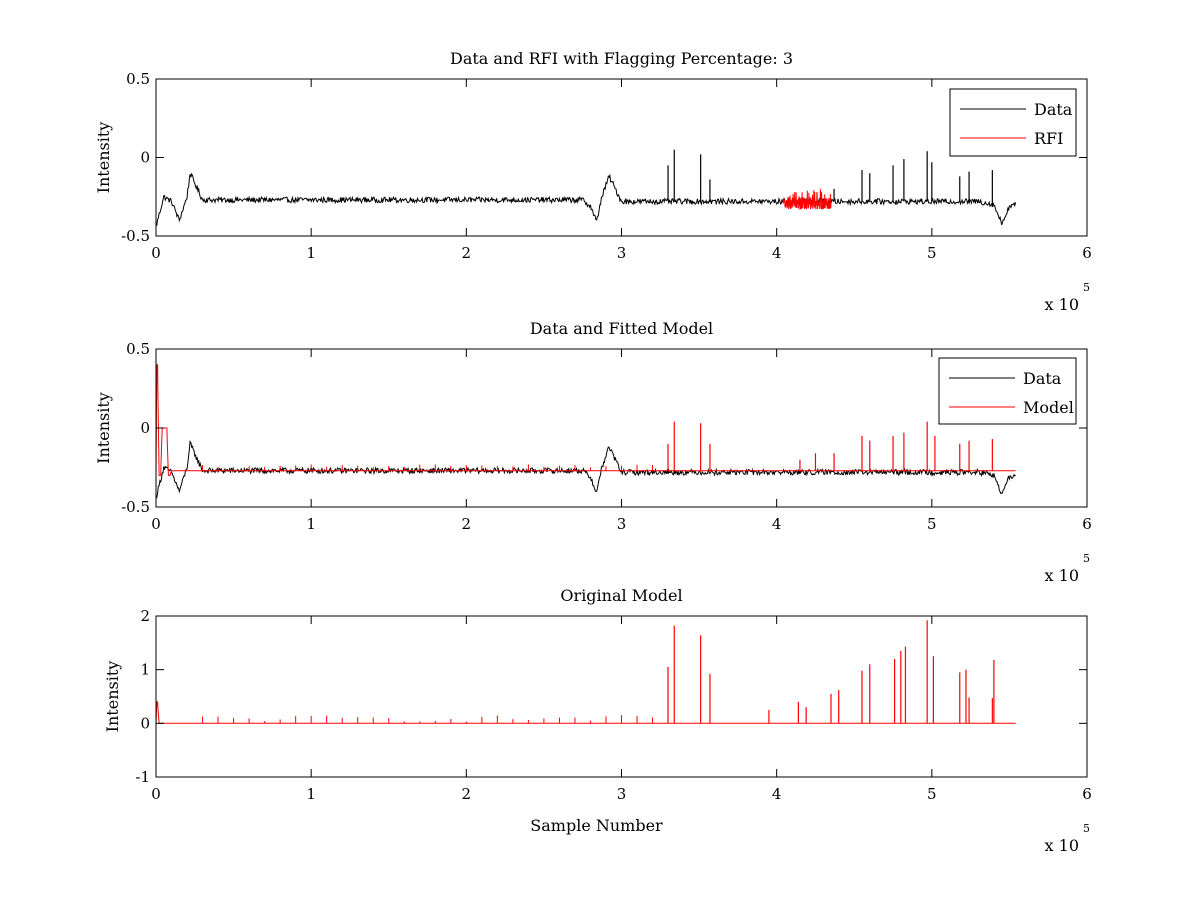  What do you see at coordinates (145, 670) in the screenshot?
I see `y-tick-label: 1` at bounding box center [145, 670].